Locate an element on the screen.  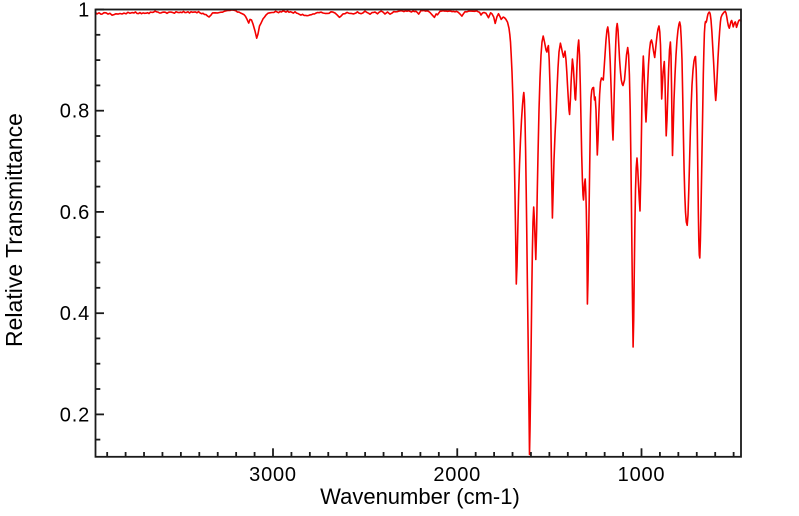
svg-text: Relative Transmittance is located at coordinates (14, 230).